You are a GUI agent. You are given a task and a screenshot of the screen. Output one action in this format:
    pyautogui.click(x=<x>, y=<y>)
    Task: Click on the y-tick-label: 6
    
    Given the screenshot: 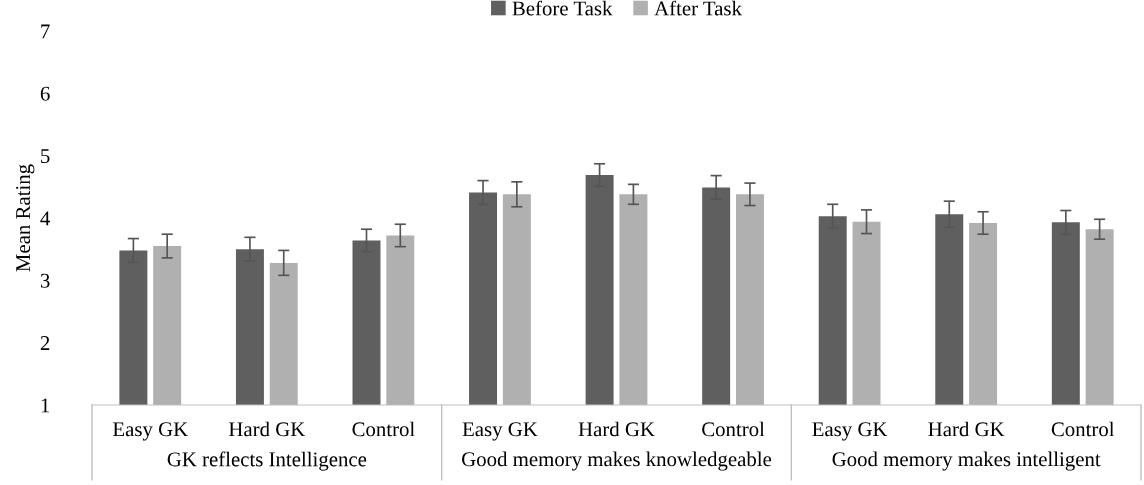 What is the action you would take?
    pyautogui.click(x=45, y=93)
    